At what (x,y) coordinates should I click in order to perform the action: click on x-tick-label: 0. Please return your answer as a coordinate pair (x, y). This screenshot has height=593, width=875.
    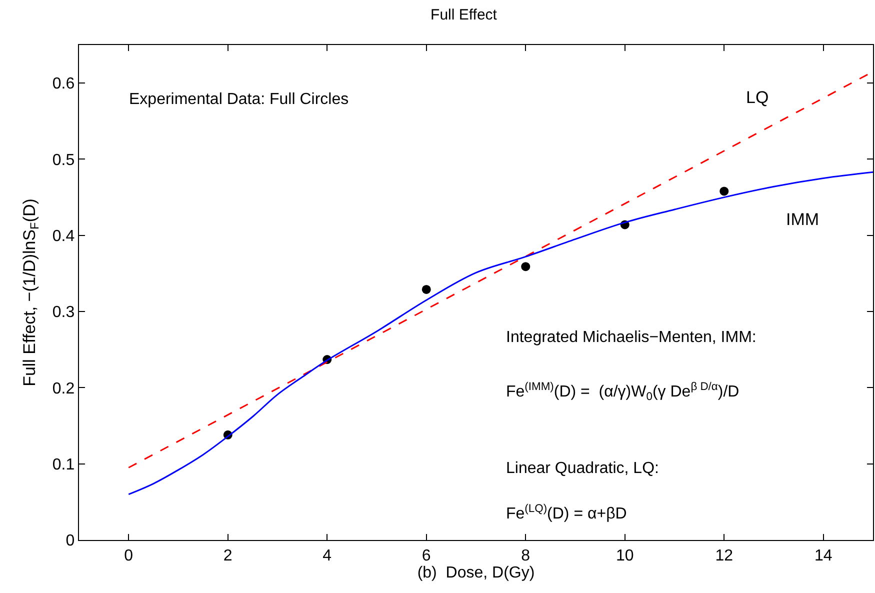
    Looking at the image, I should click on (129, 555).